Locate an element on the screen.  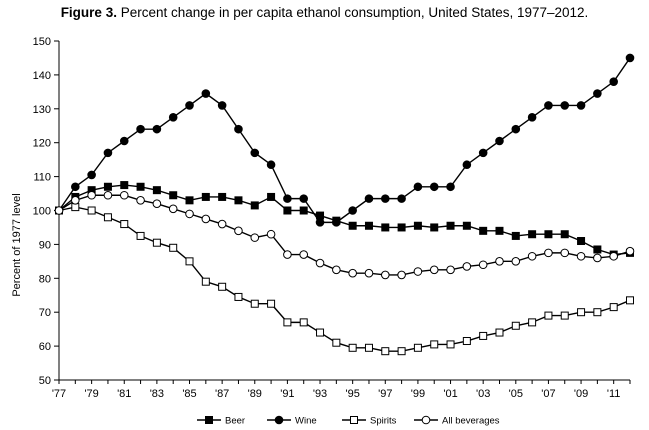
x-tick-label: '05 is located at coordinates (516, 394).